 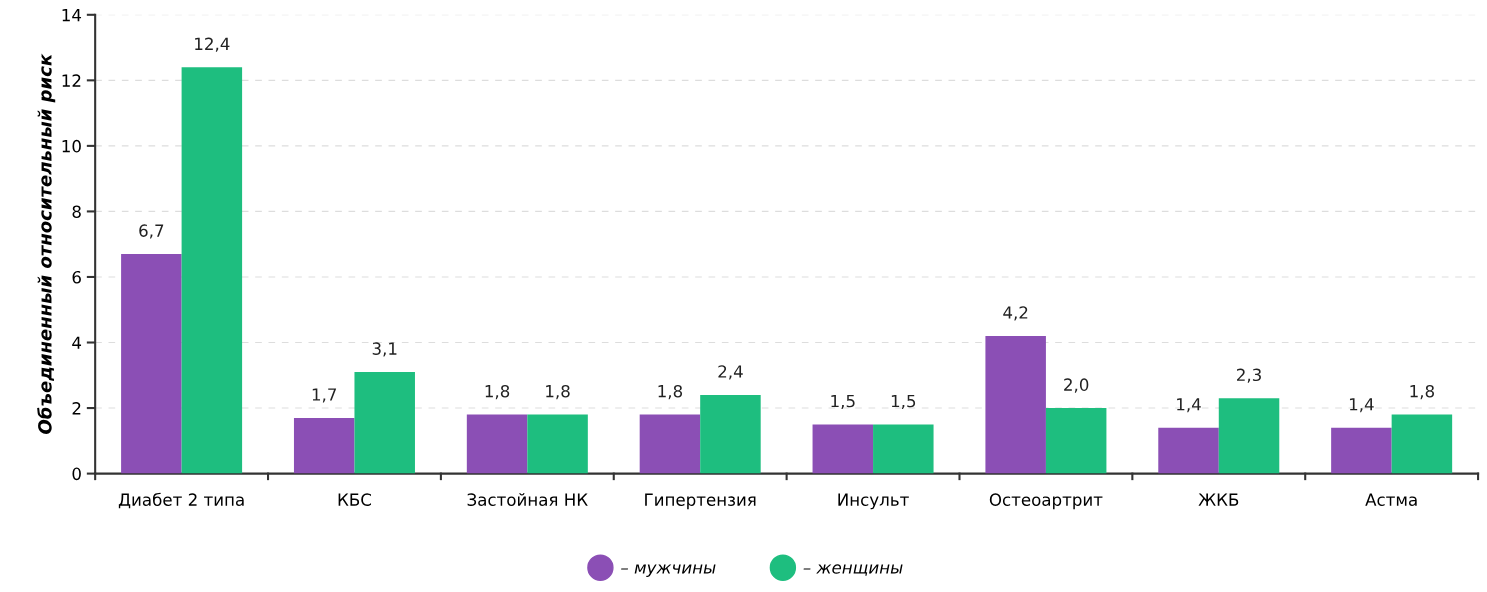 I want to click on data-label: 2,3, so click(x=1249, y=375).